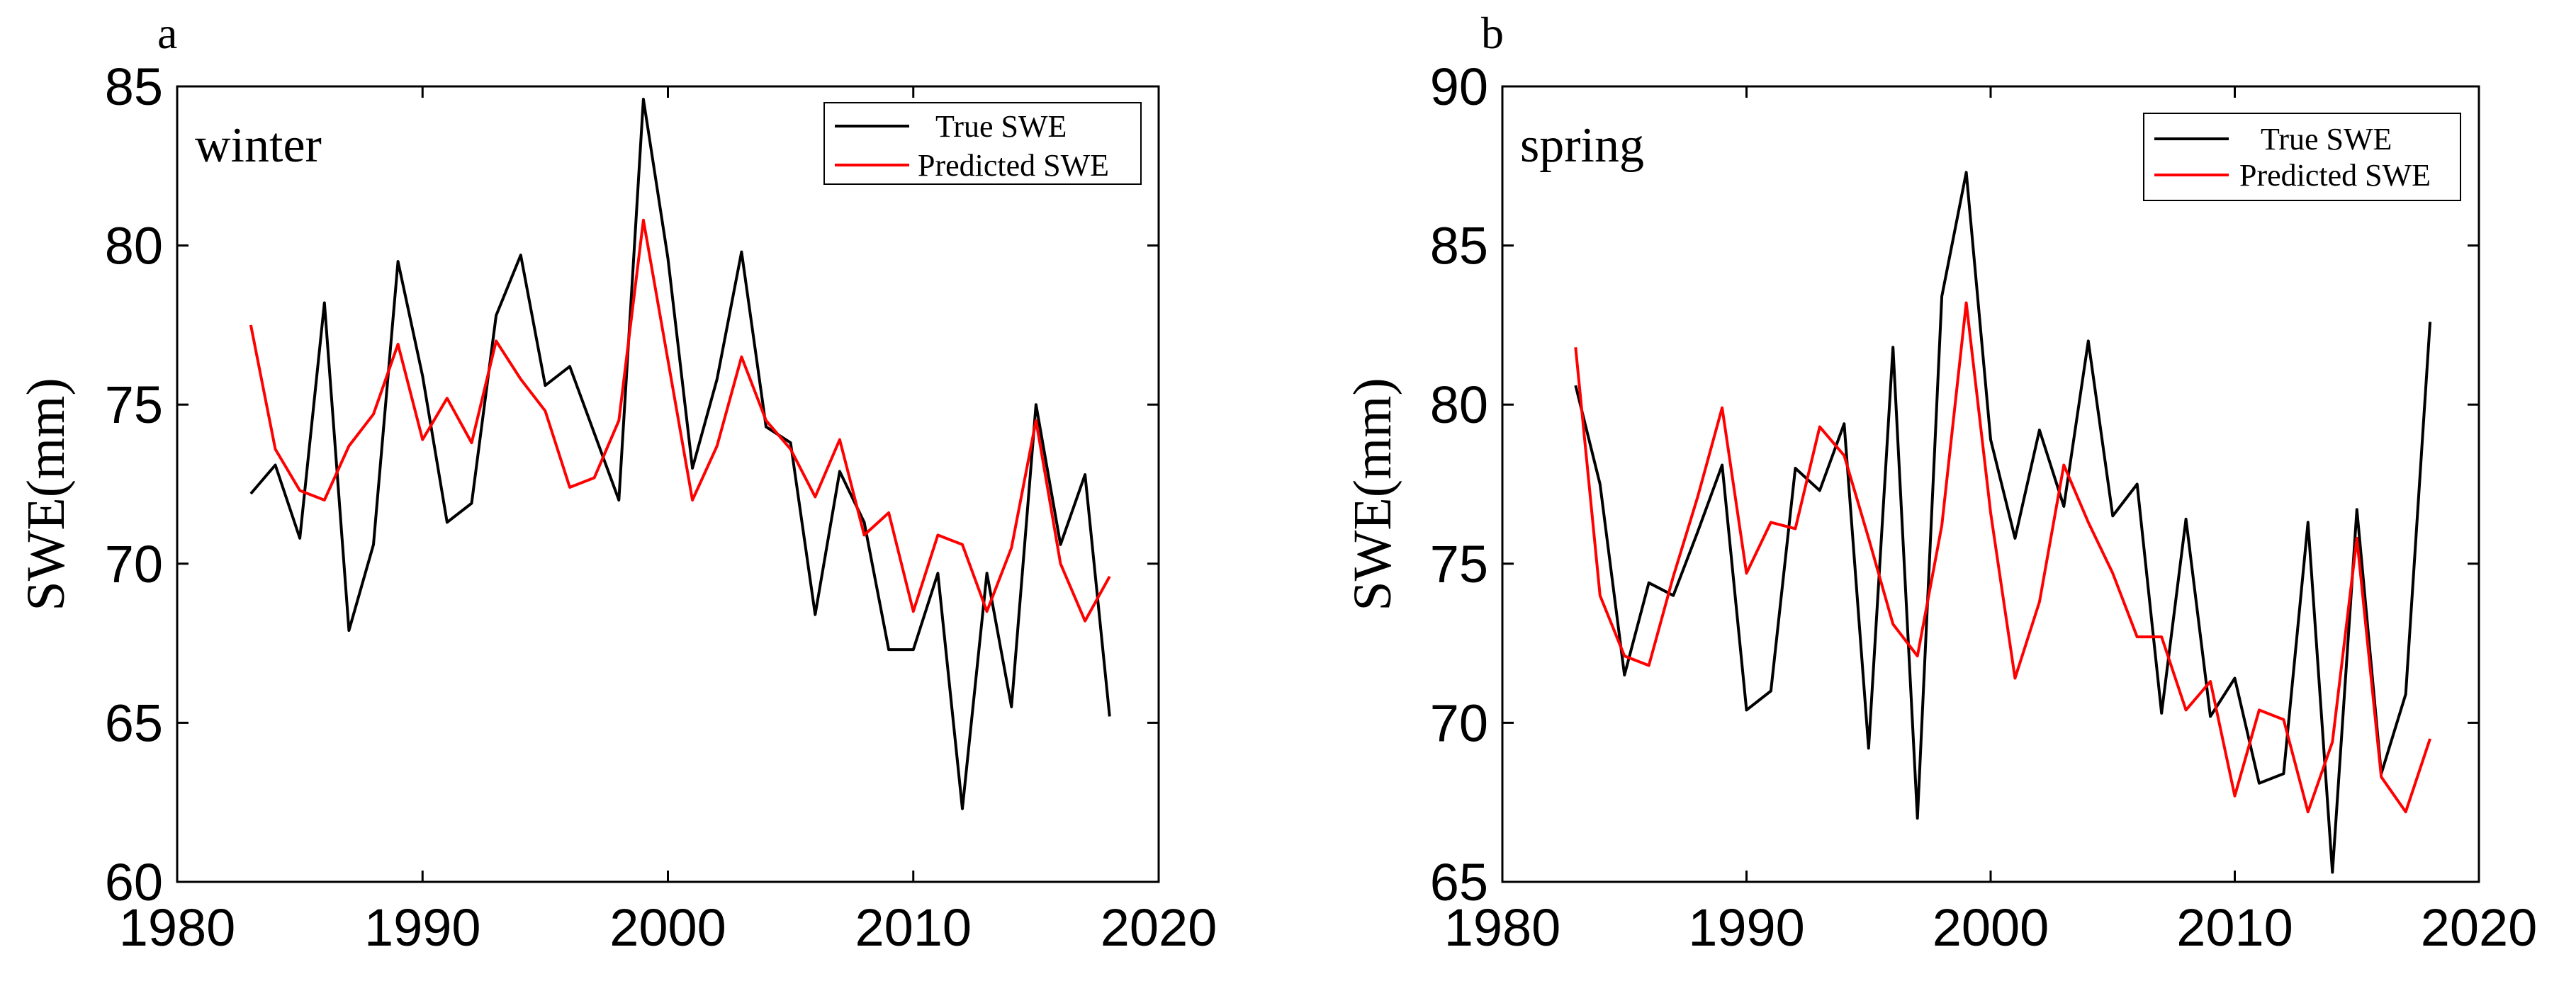  I want to click on y-tick-label-b-80: 80, so click(1459, 405).